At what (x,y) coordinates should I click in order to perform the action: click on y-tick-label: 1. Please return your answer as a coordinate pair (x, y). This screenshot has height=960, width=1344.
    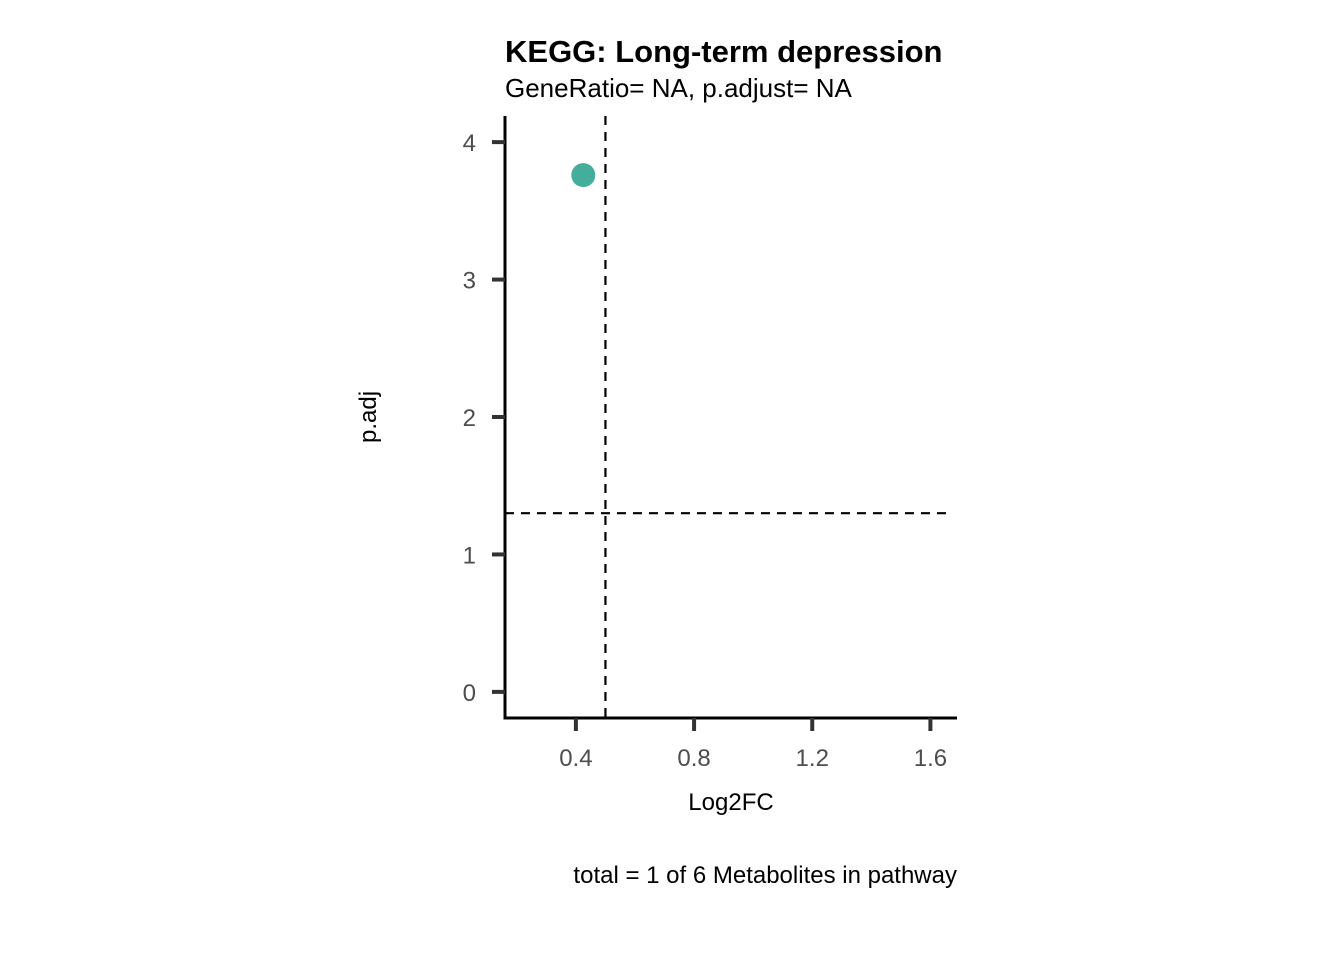
    Looking at the image, I should click on (469, 555).